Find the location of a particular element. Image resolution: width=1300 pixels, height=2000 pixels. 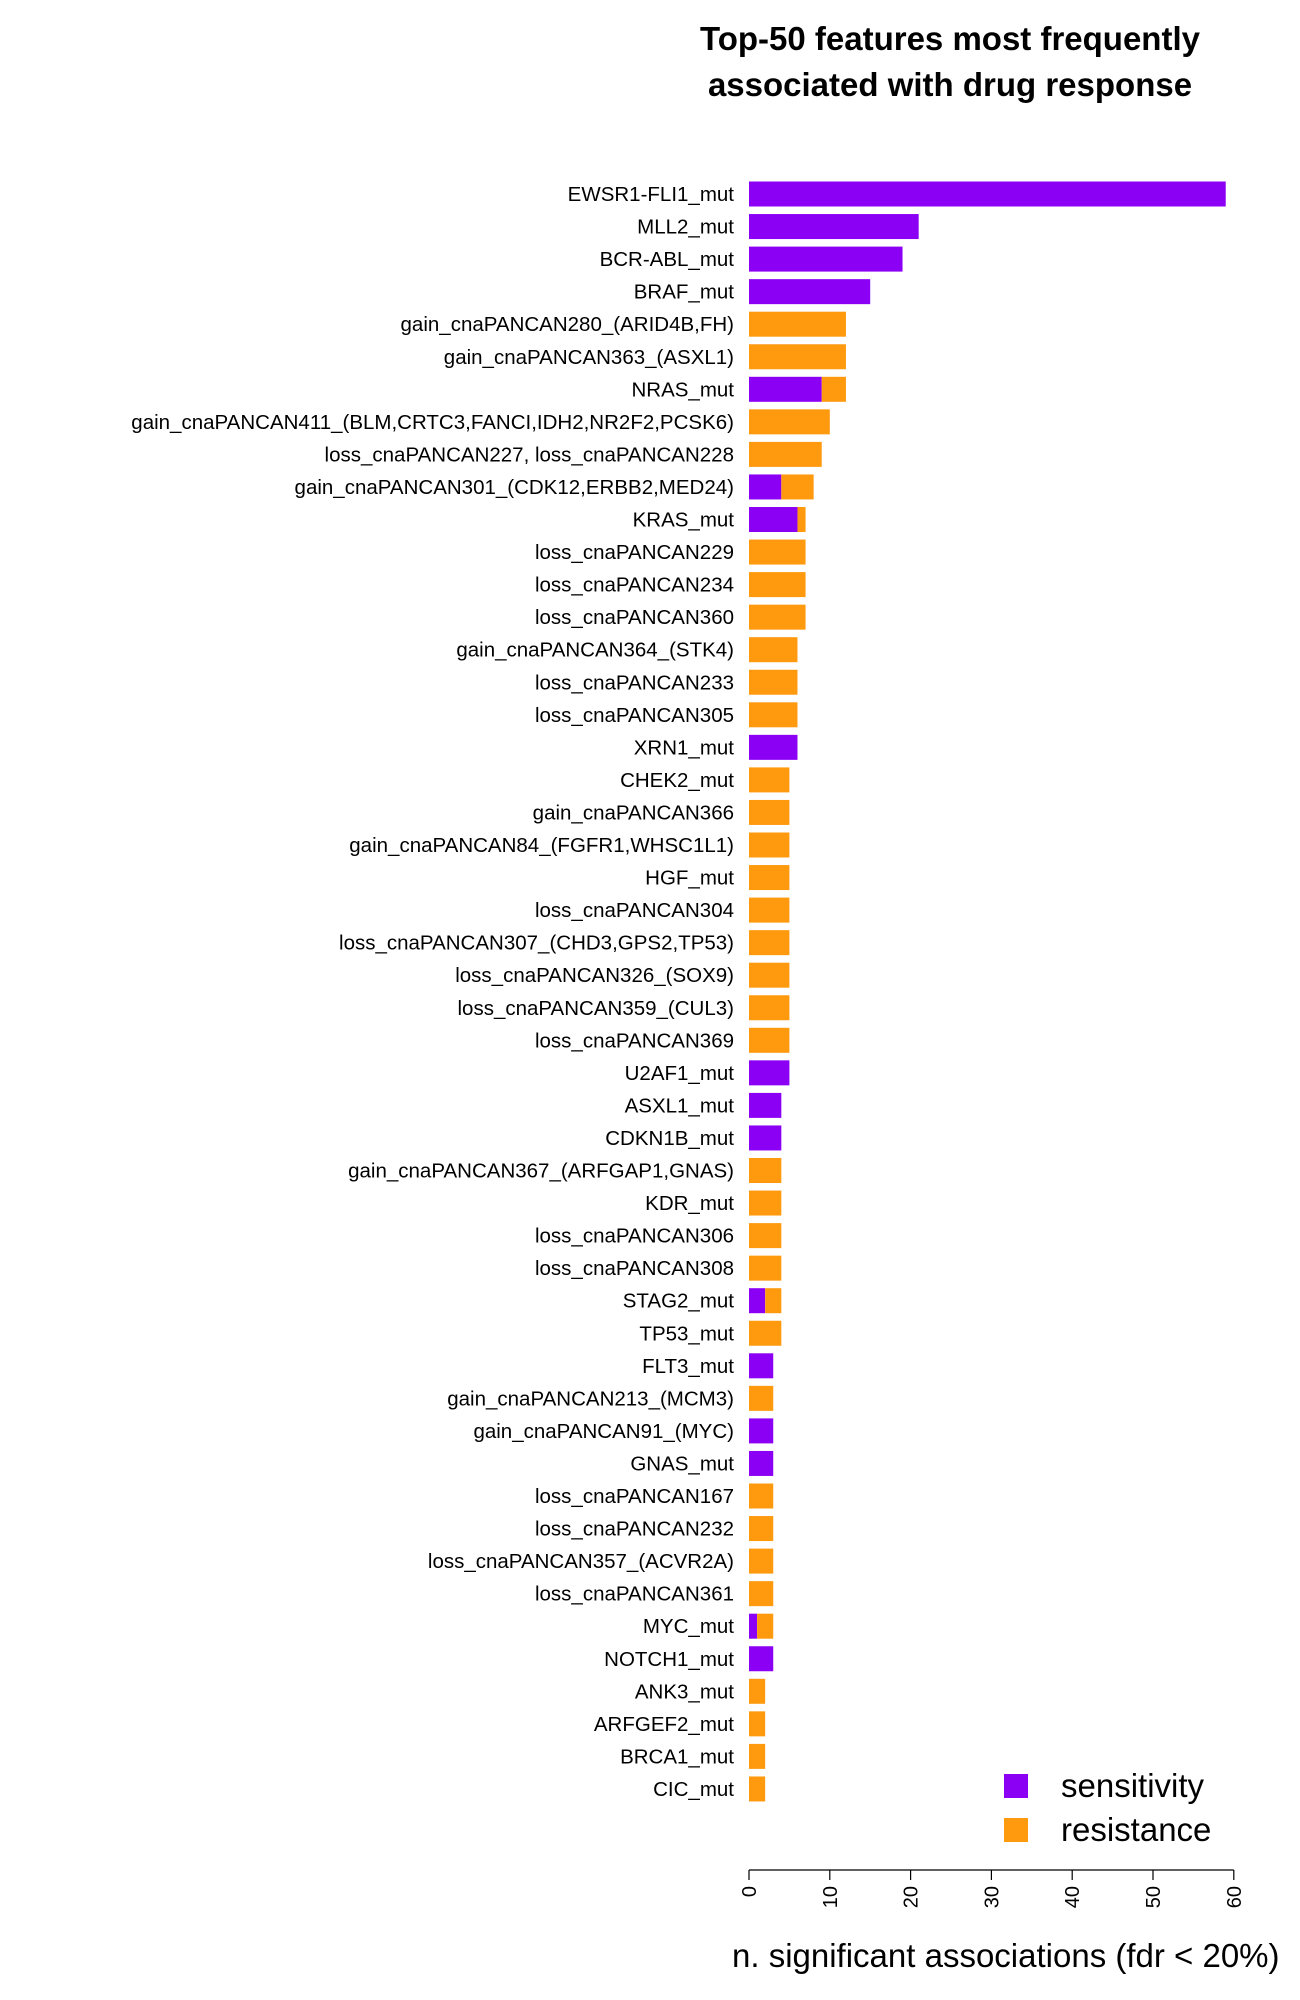

category-label: gain_cnaPANCAN213_(MCM3) is located at coordinates (590, 1398).